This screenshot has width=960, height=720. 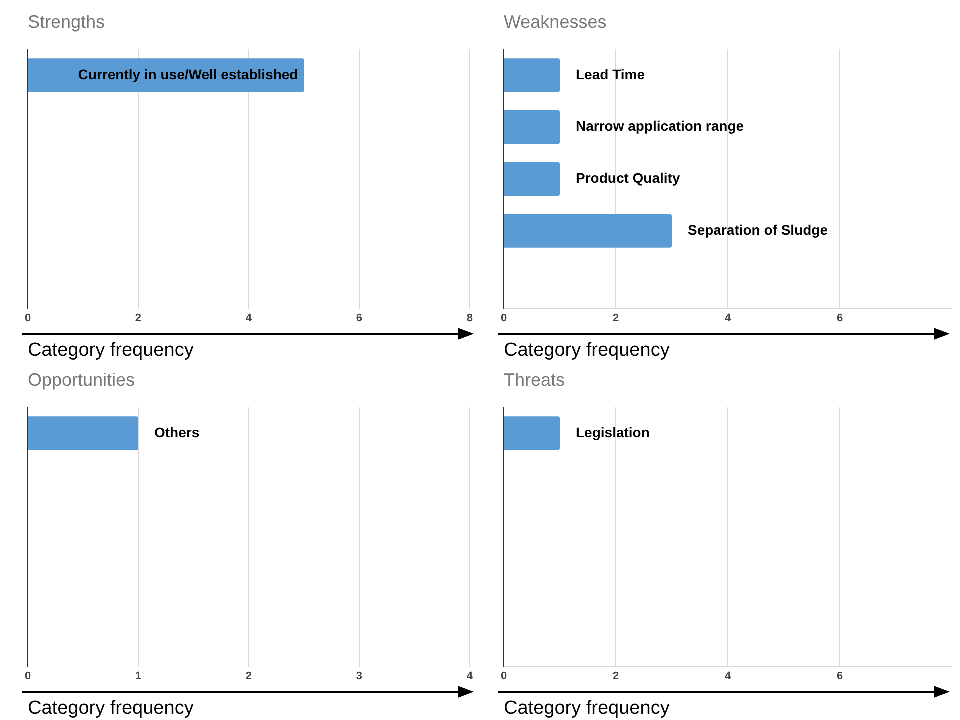 I want to click on x-tick-label: 8, so click(x=470, y=318).